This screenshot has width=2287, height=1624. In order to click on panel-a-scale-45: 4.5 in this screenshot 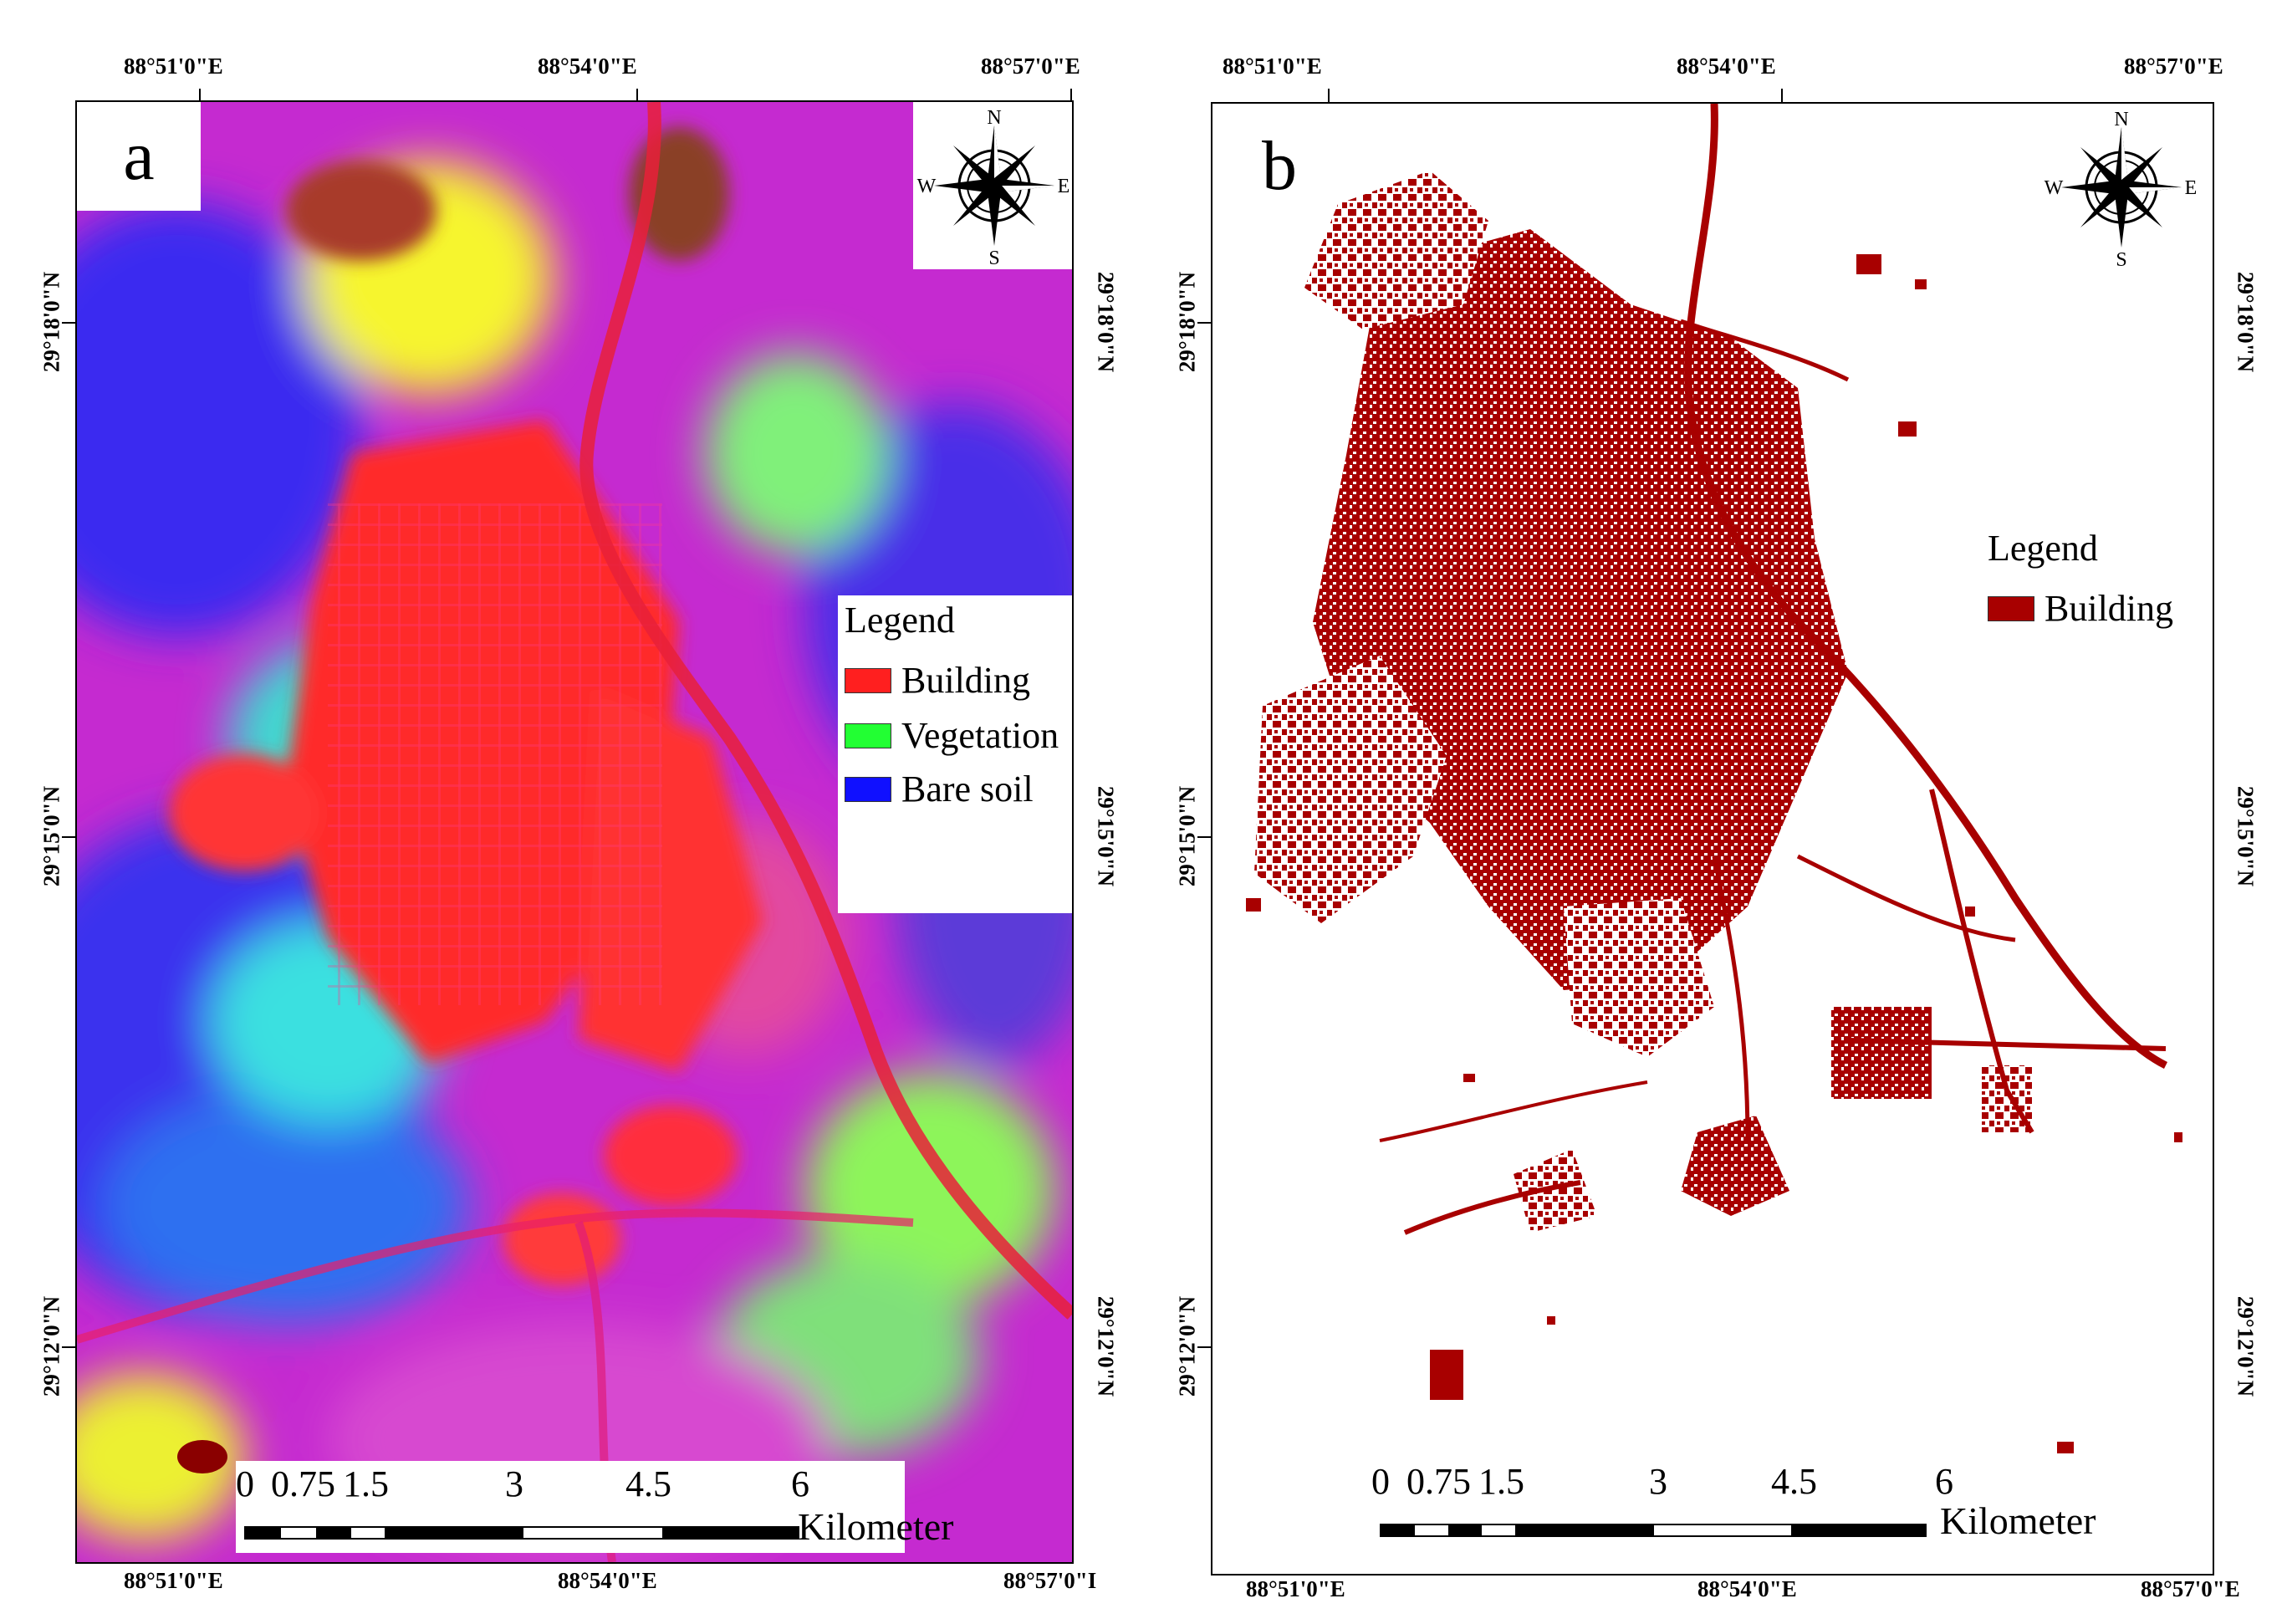, I will do `click(648, 1483)`.